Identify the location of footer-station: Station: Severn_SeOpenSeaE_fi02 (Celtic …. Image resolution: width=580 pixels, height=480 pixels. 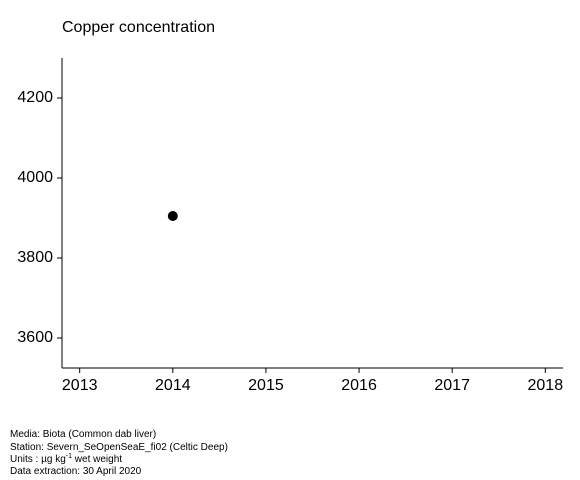
(119, 447).